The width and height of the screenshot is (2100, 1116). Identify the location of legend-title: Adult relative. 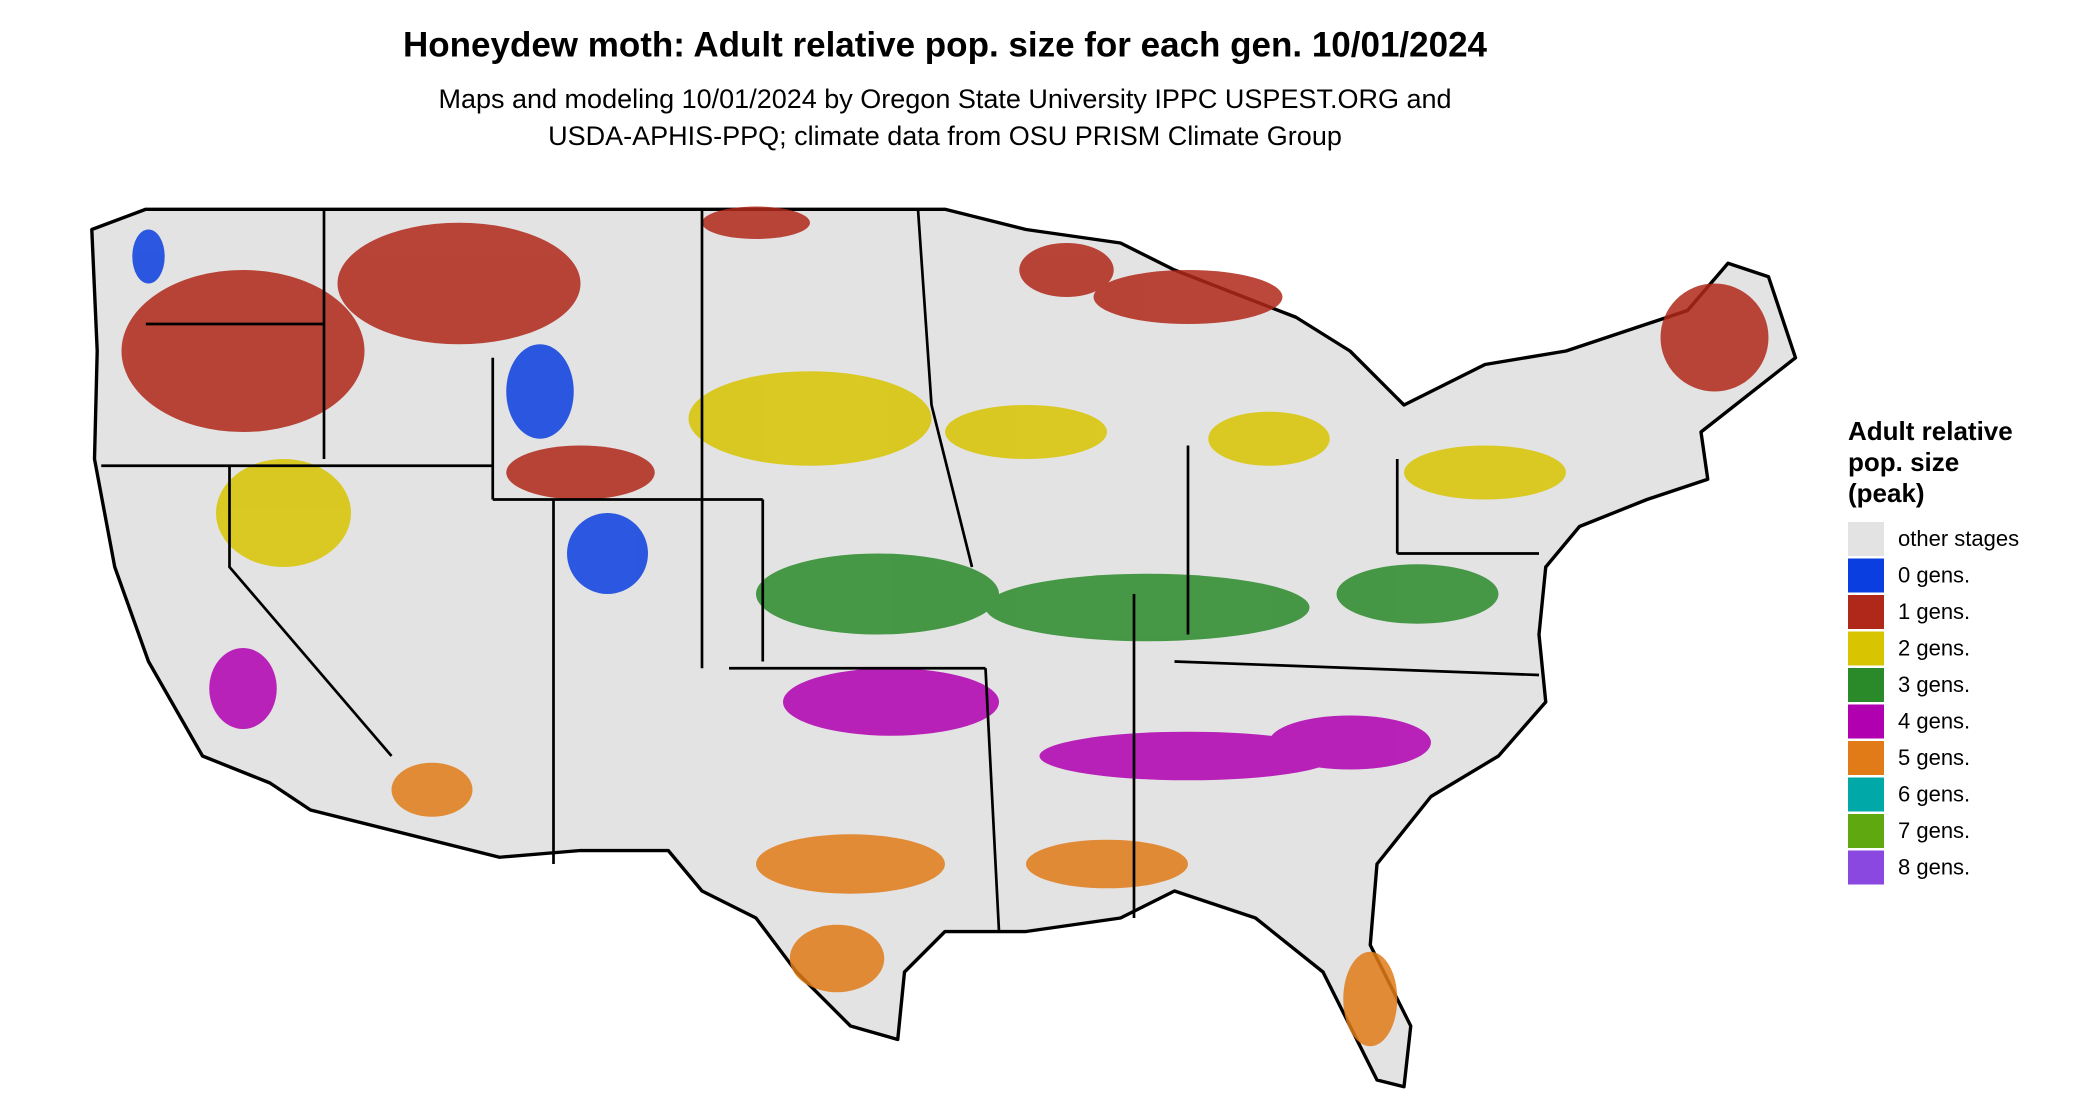
(1930, 431).